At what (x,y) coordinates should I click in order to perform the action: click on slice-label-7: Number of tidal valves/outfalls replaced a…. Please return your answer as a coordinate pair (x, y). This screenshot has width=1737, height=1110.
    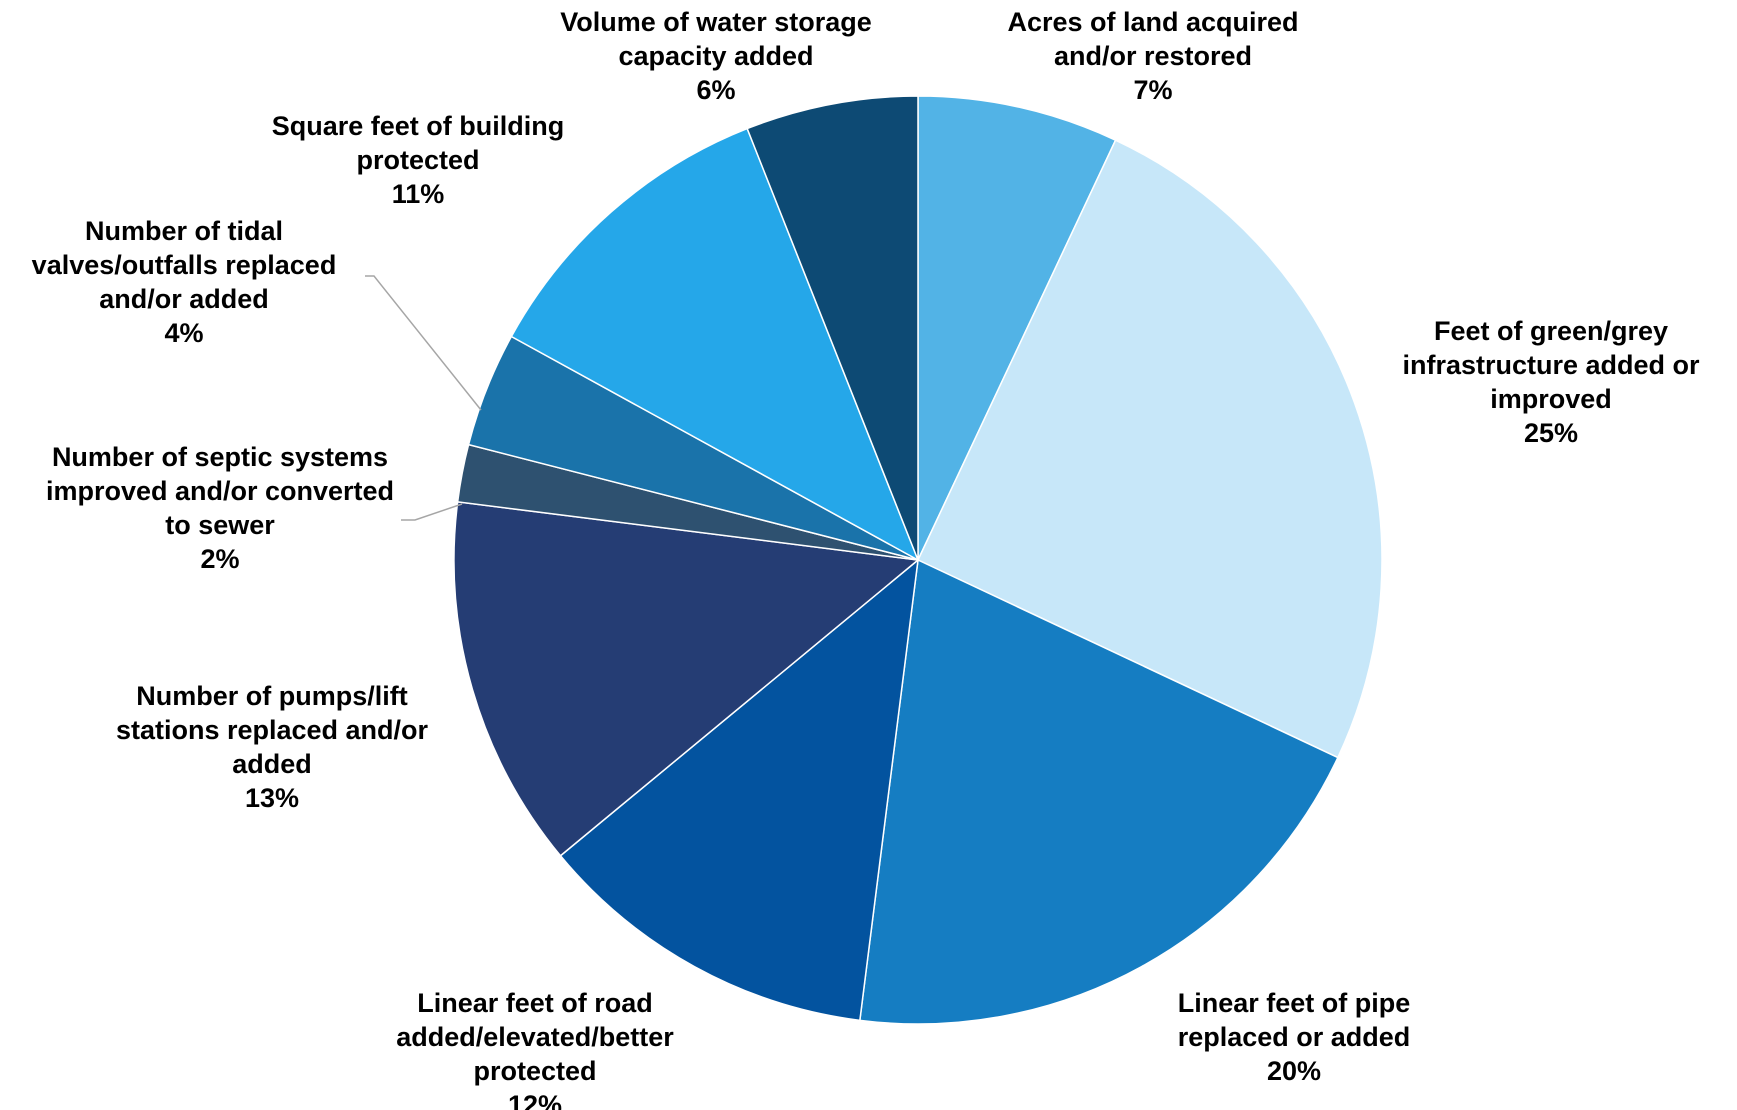
    Looking at the image, I should click on (184, 282).